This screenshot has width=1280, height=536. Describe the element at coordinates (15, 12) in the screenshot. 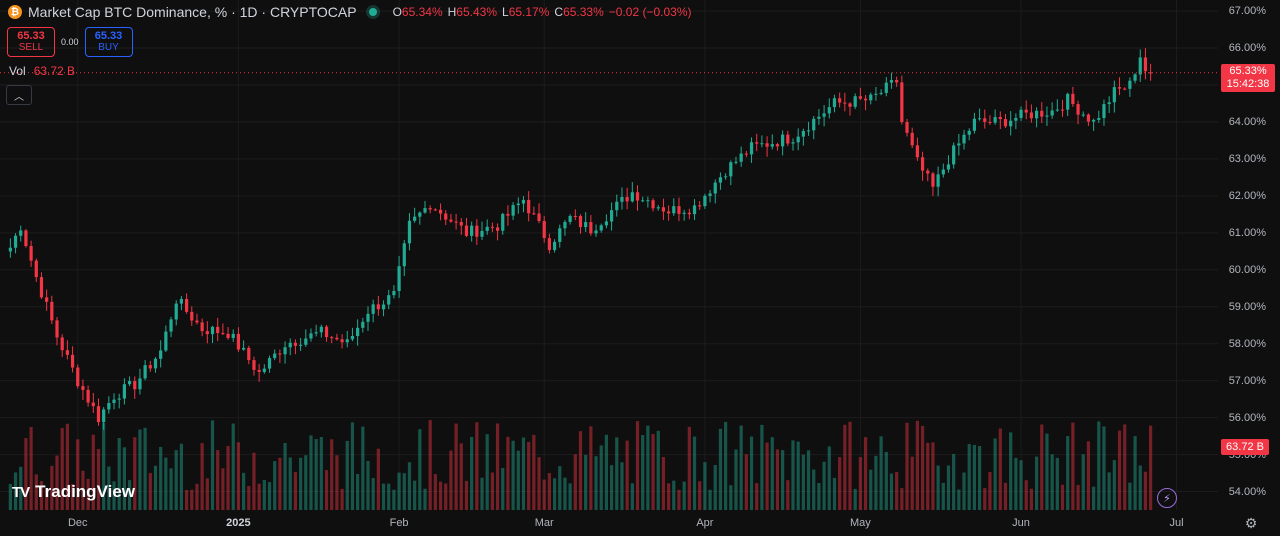

I see `bitcoin-icon: ₿` at that location.